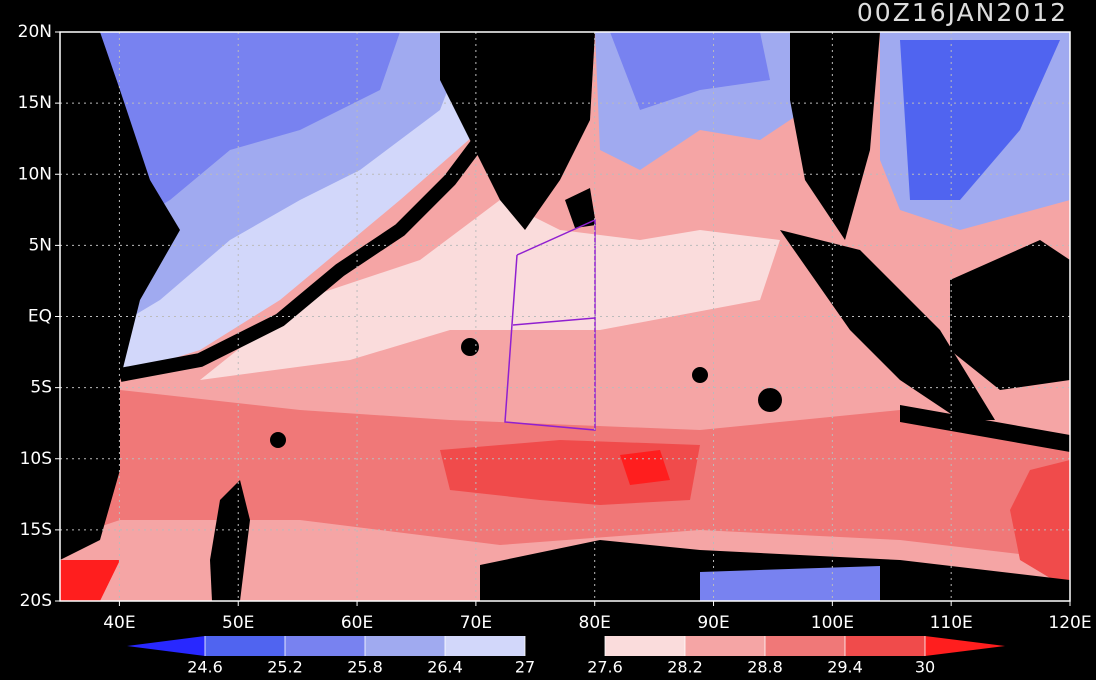  What do you see at coordinates (36, 530) in the screenshot?
I see `y-tick-label: 15S` at bounding box center [36, 530].